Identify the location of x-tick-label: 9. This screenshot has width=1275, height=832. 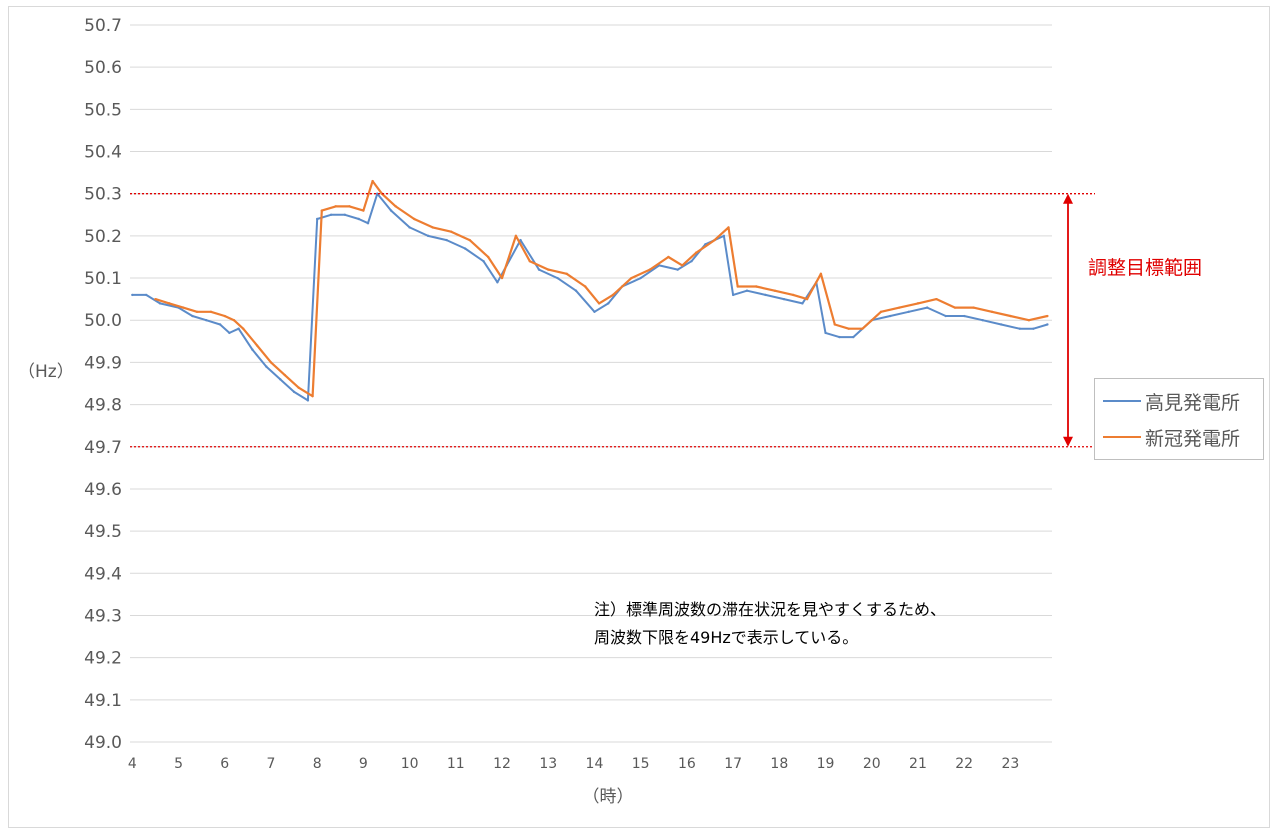
(363, 764).